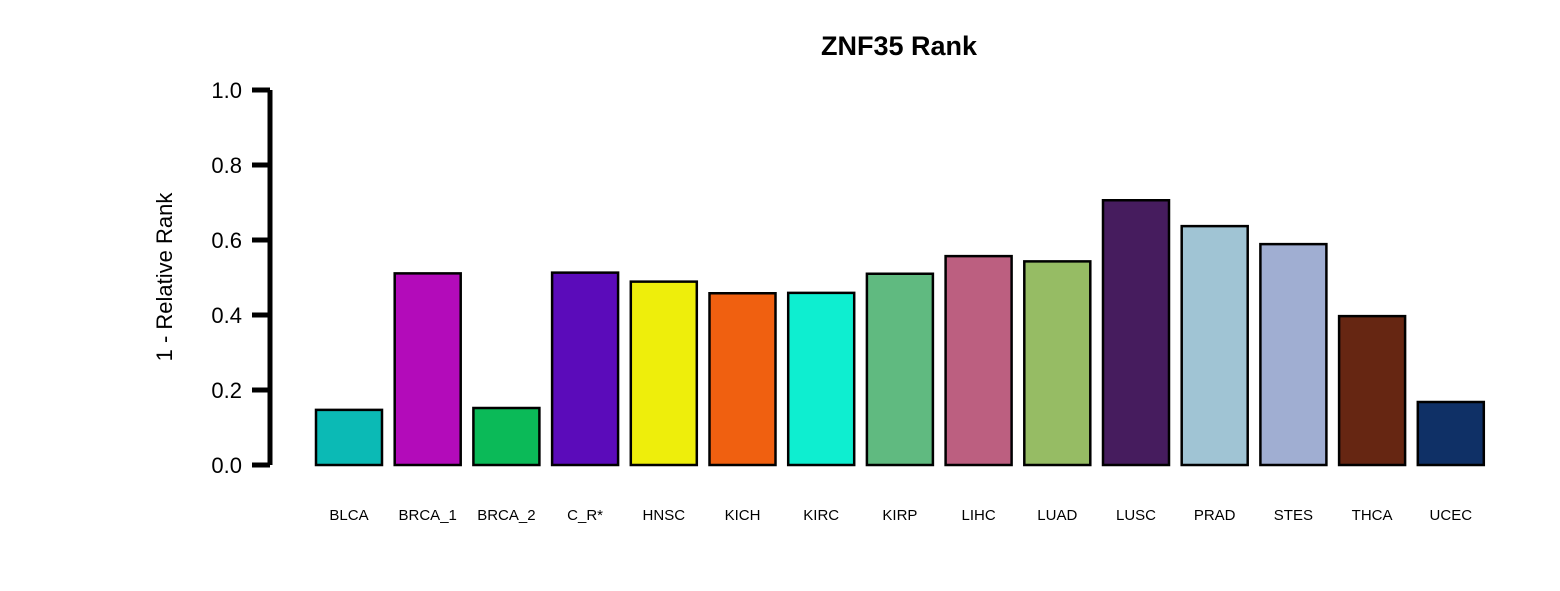 This screenshot has width=1560, height=591. I want to click on bar-ucec, so click(1451, 433).